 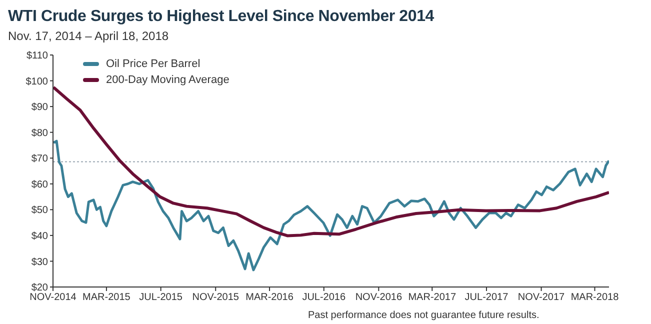 I want to click on x-tick-label: JUL-2017, so click(x=486, y=298).